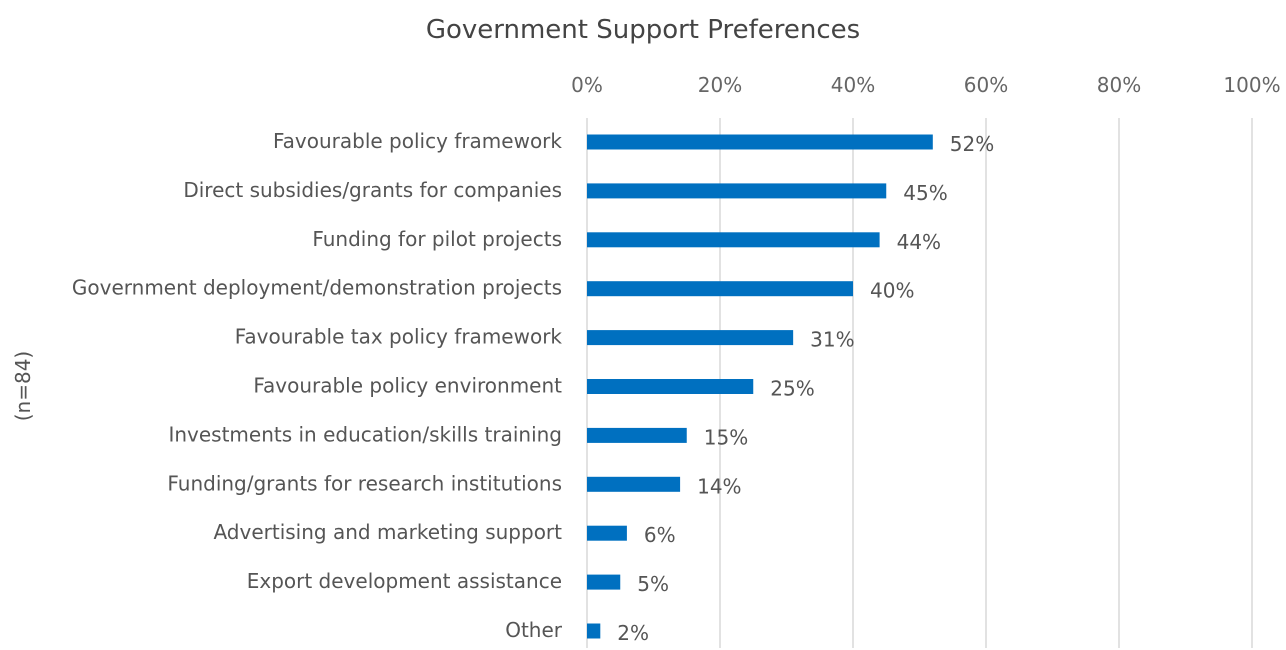 The width and height of the screenshot is (1286, 650). I want to click on chart-title: Government Support Preferences, so click(643, 30).